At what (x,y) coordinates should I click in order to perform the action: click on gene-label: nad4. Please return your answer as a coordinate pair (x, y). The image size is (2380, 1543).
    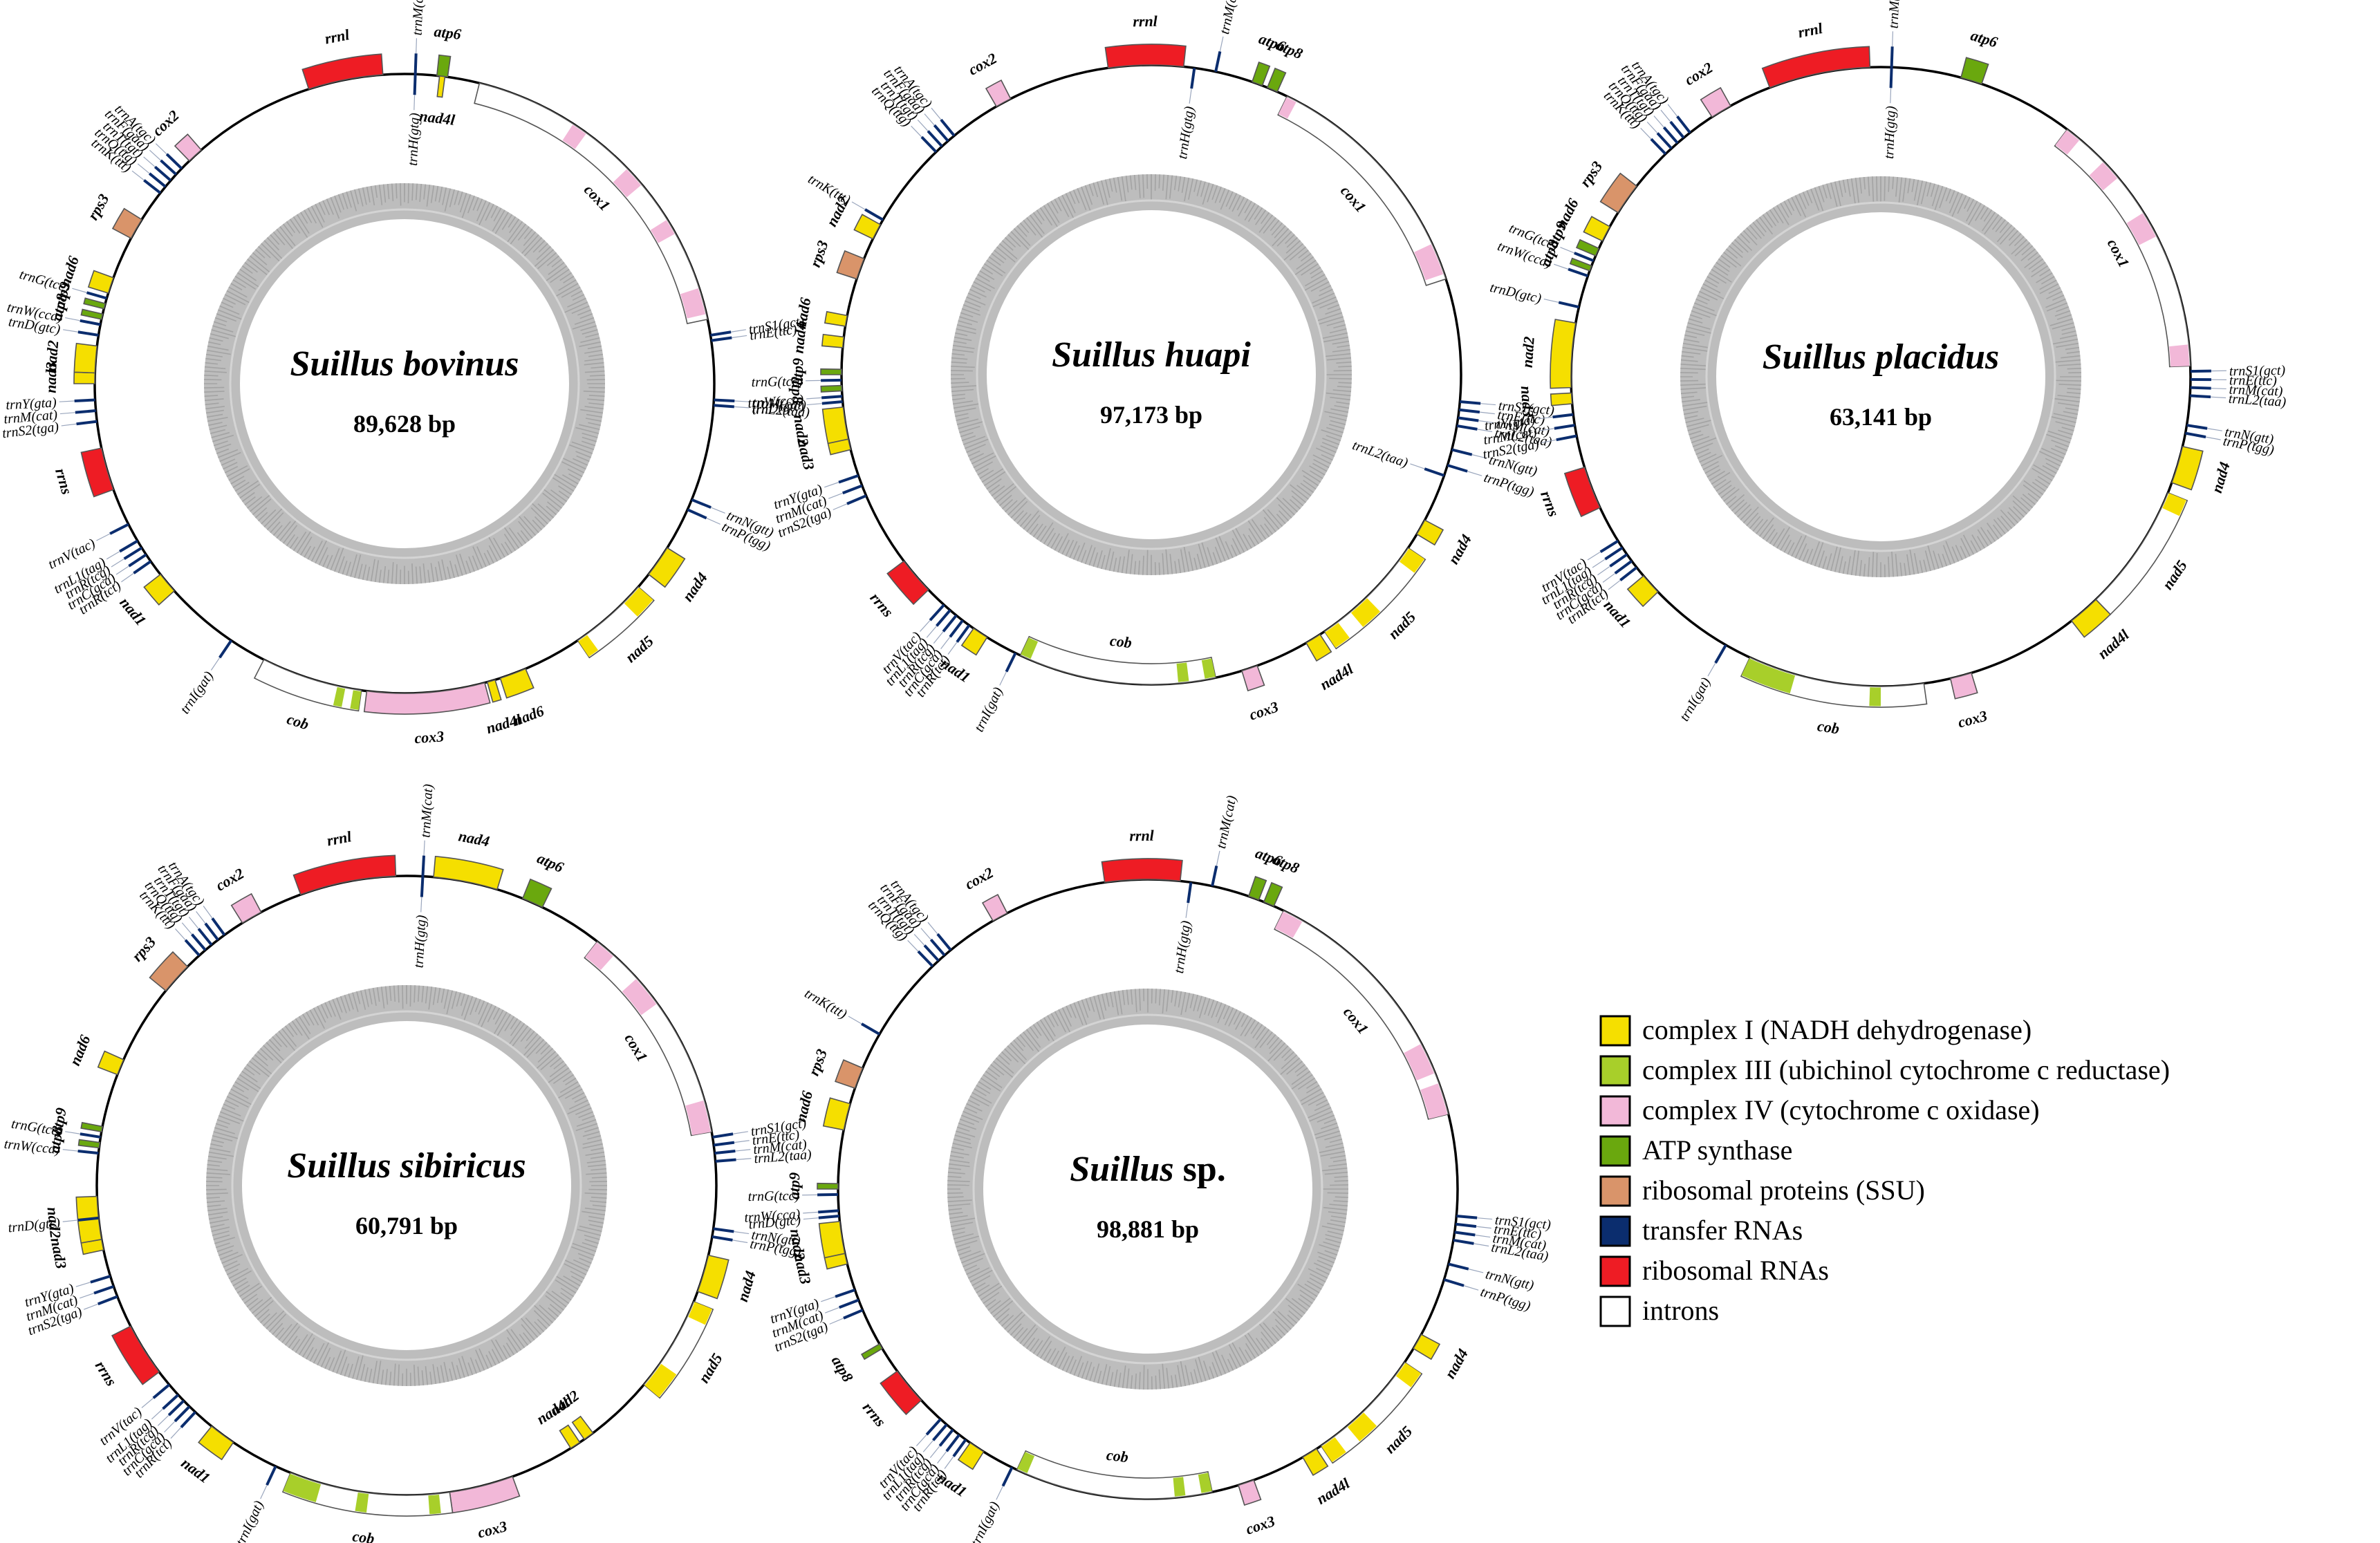
    Looking at the image, I should click on (800, 338).